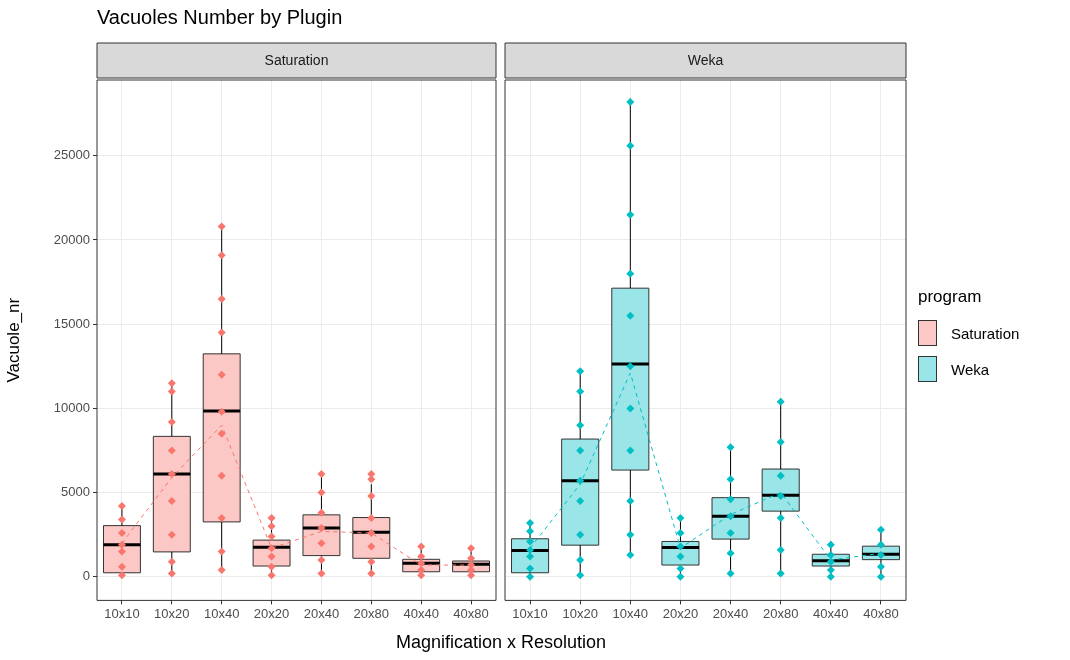 The width and height of the screenshot is (1070, 660). I want to click on y-tick-label: 0, so click(86, 576).